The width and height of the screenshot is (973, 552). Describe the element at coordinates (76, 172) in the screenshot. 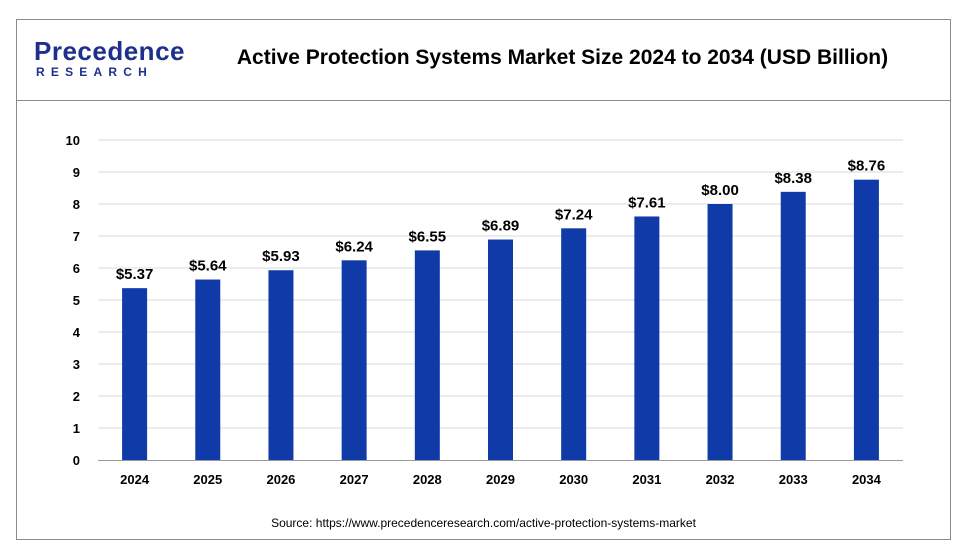

I see `y-tick-label: 9` at that location.